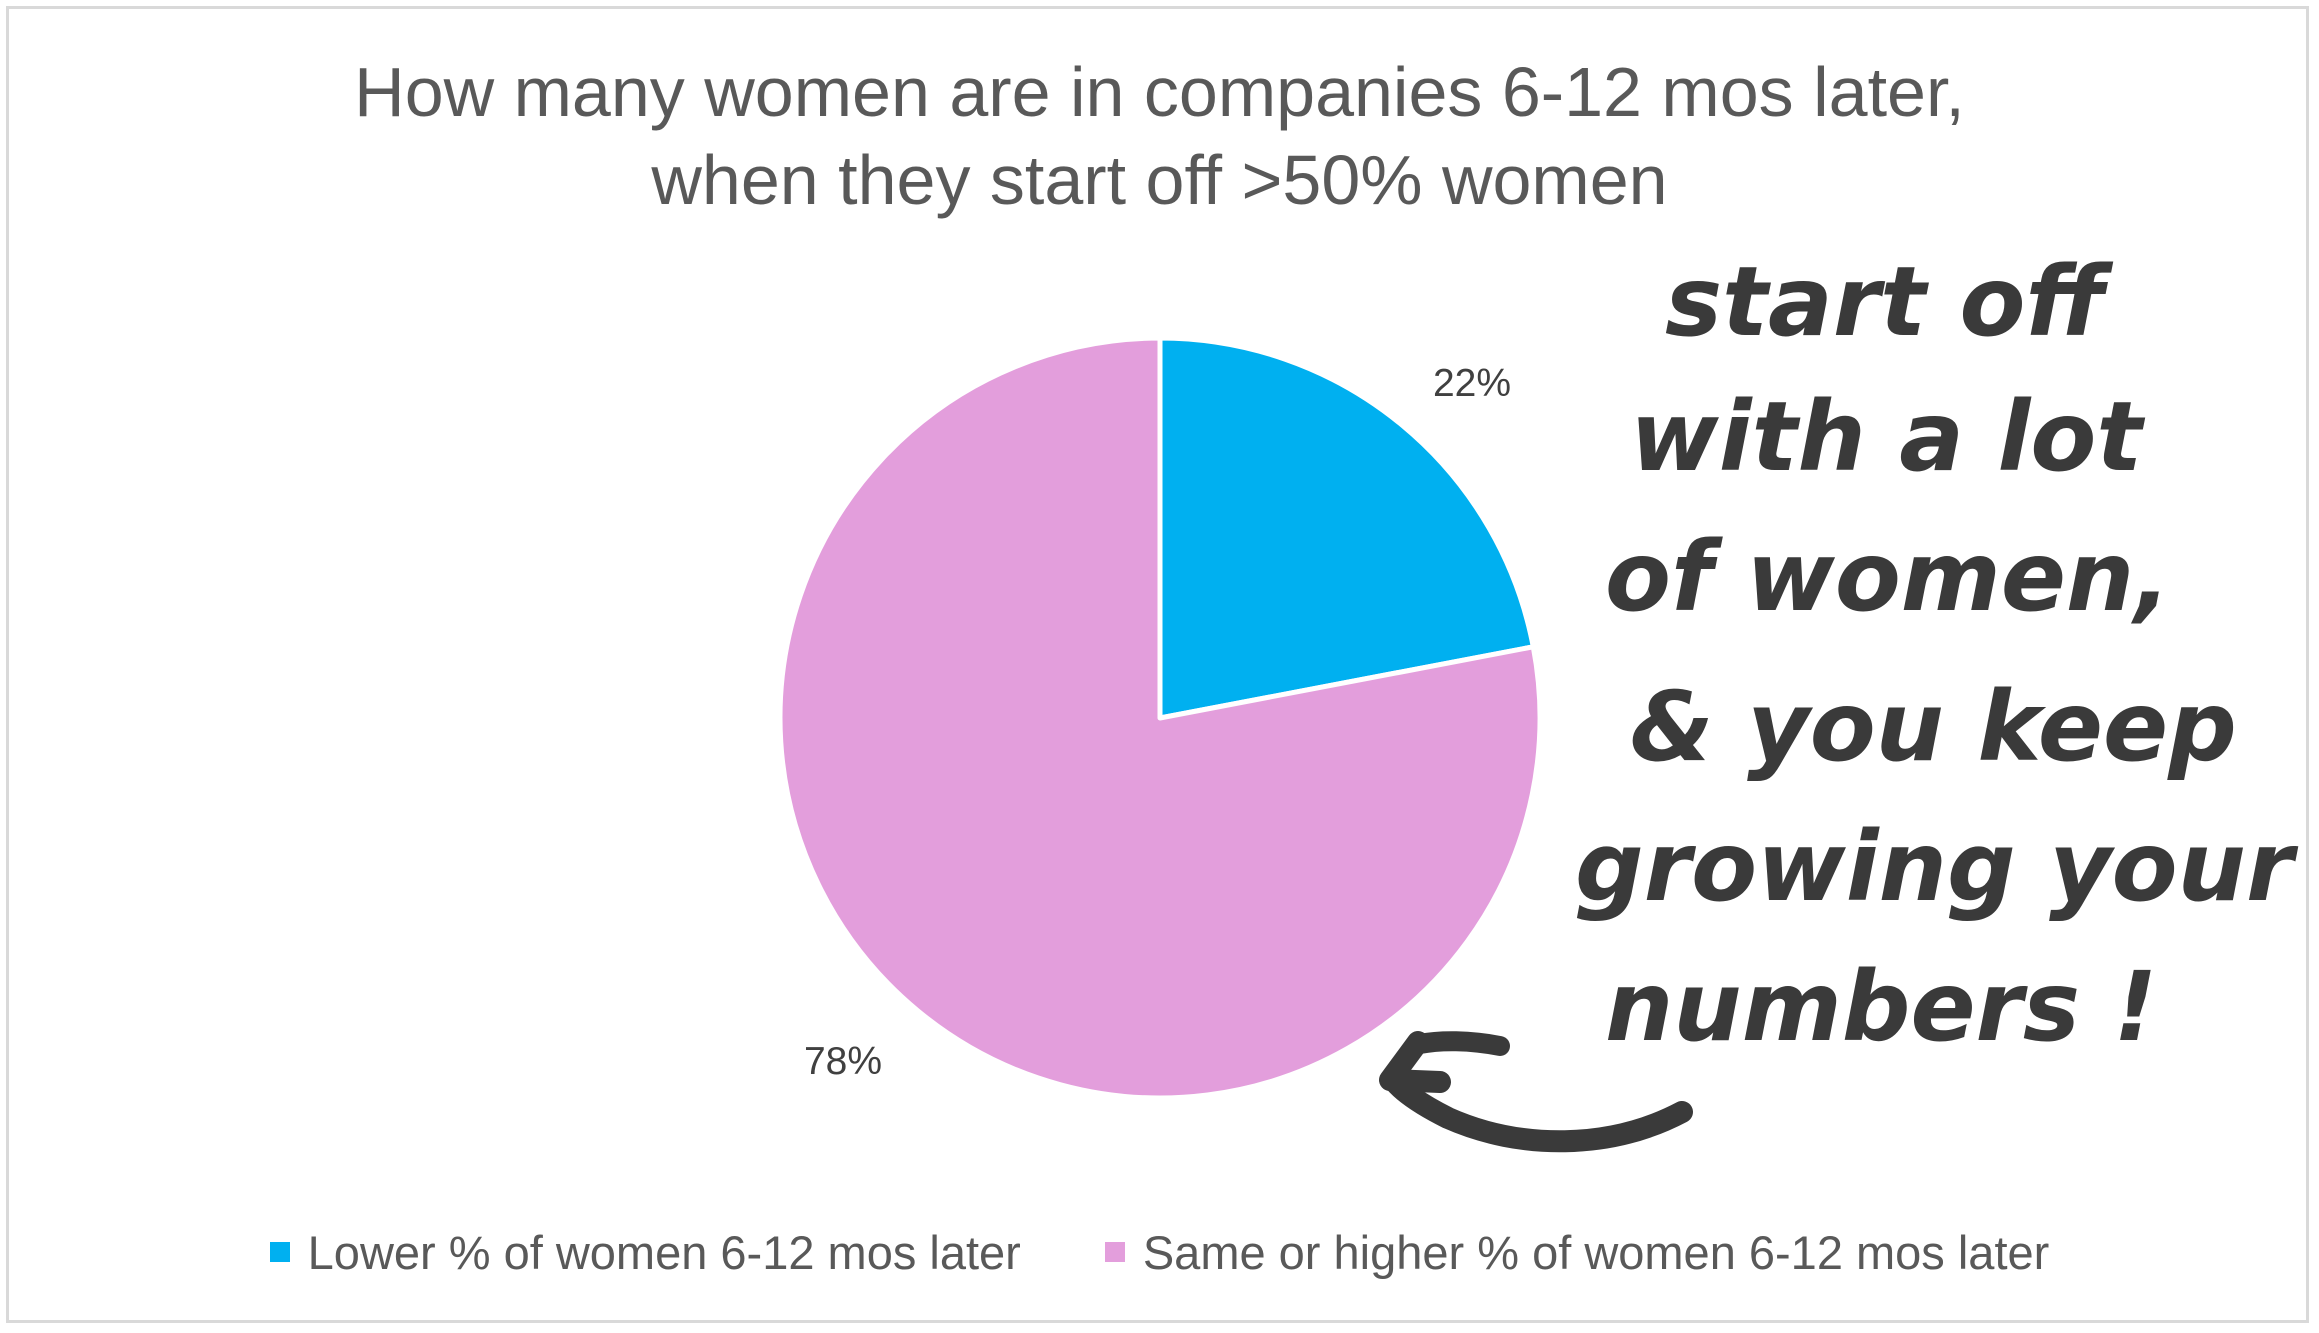 This screenshot has height=1333, width=2319. Describe the element at coordinates (1933, 727) in the screenshot. I see `annotation-line: & you keep` at that location.